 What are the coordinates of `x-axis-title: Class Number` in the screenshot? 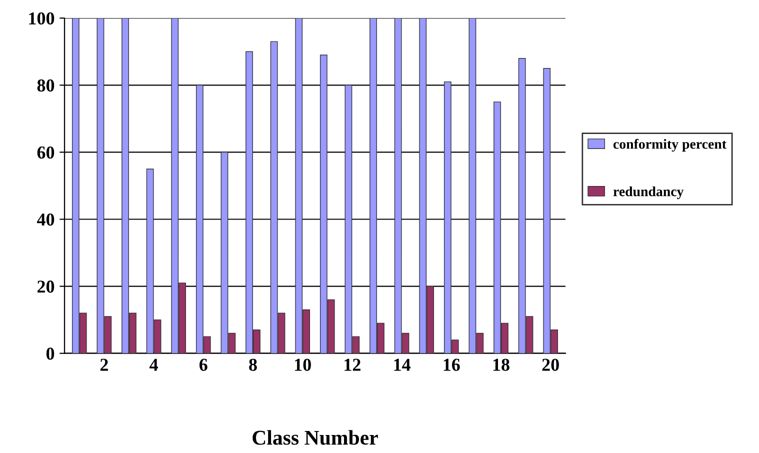 It's located at (315, 437).